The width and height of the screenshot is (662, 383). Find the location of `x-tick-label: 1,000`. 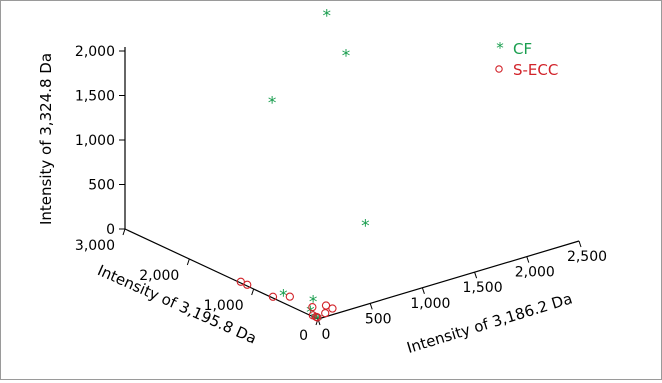

x-tick-label: 1,000 is located at coordinates (430, 304).